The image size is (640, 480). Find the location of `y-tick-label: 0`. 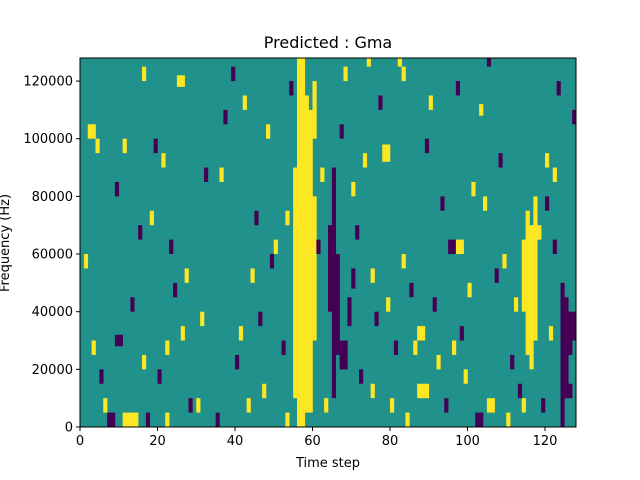

y-tick-label: 0 is located at coordinates (69, 428).